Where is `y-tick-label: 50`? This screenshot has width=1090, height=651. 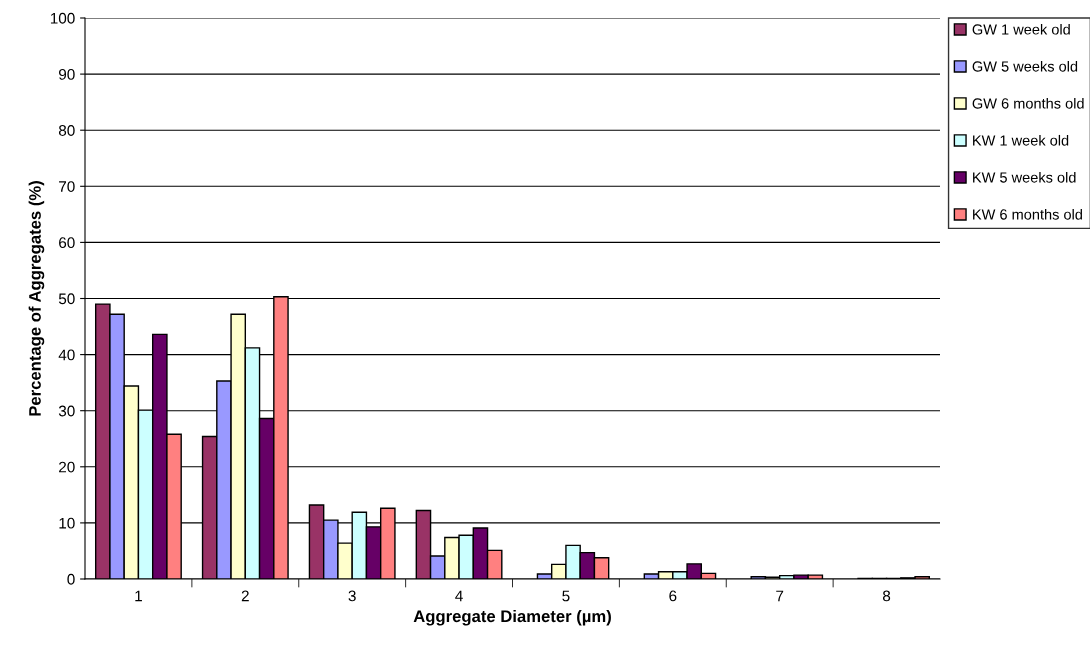
y-tick-label: 50 is located at coordinates (66, 299).